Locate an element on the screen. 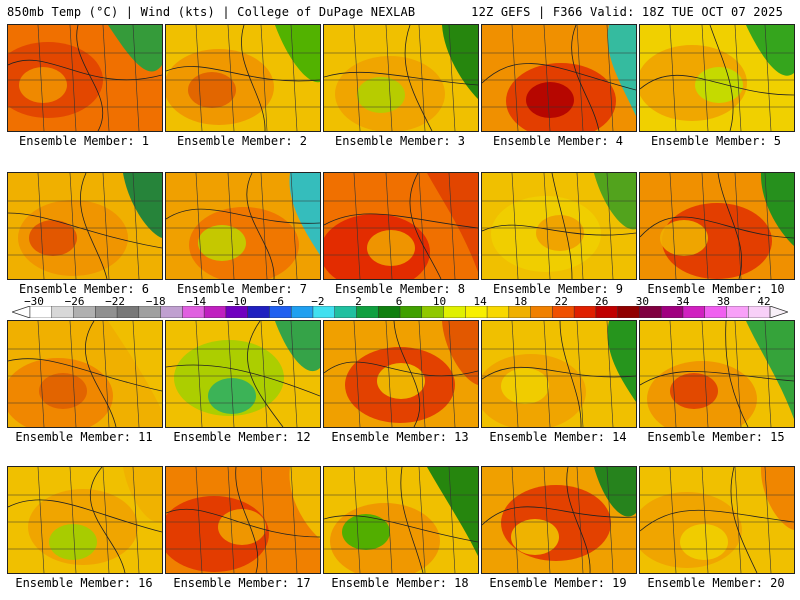 This screenshot has height=600, width=800. colorbar-tick-label: 22 is located at coordinates (561, 301).